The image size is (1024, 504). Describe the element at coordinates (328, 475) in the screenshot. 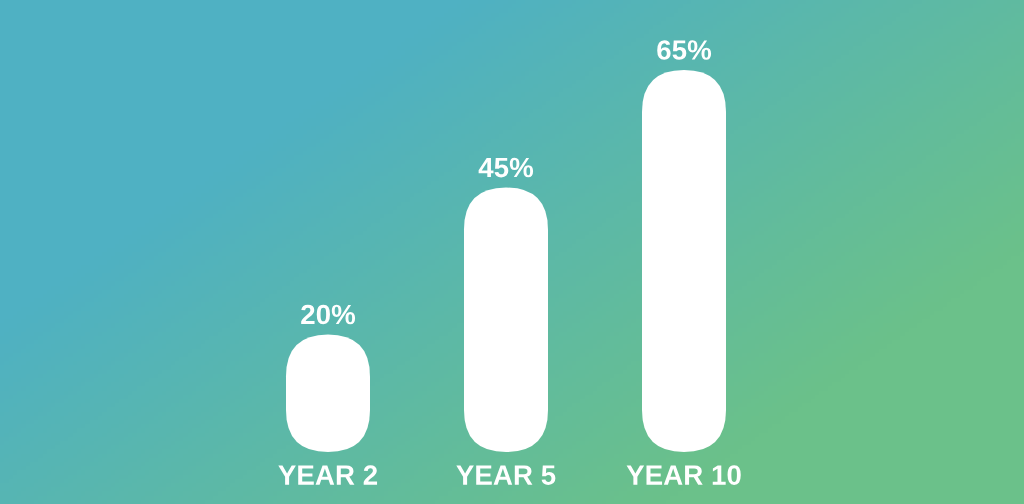

I see `x-tick-label: YEAR 2` at that location.